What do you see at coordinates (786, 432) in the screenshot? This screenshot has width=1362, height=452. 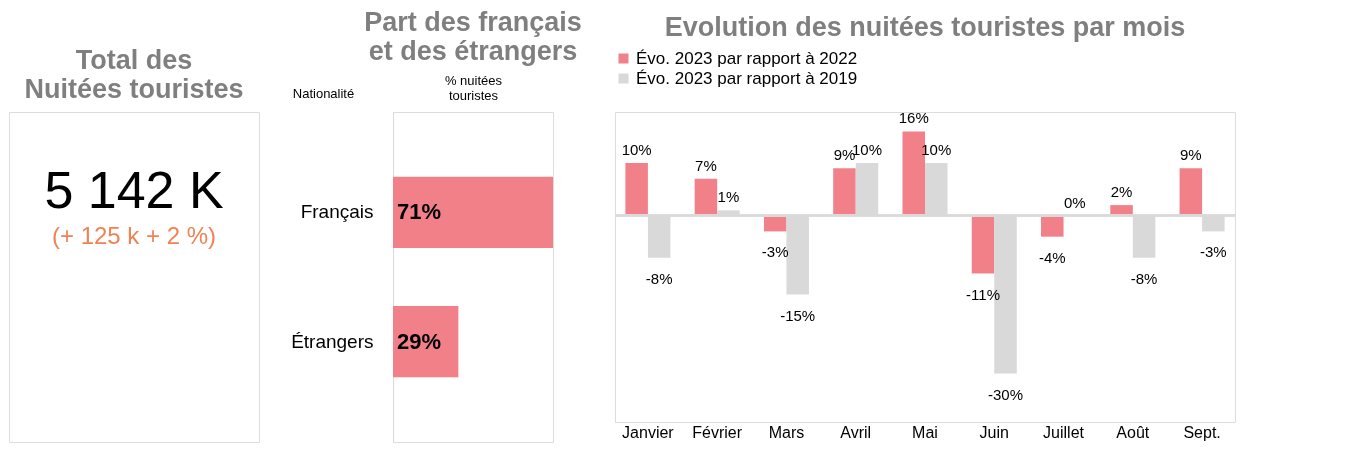 I see `x-tick-label: Mars` at bounding box center [786, 432].